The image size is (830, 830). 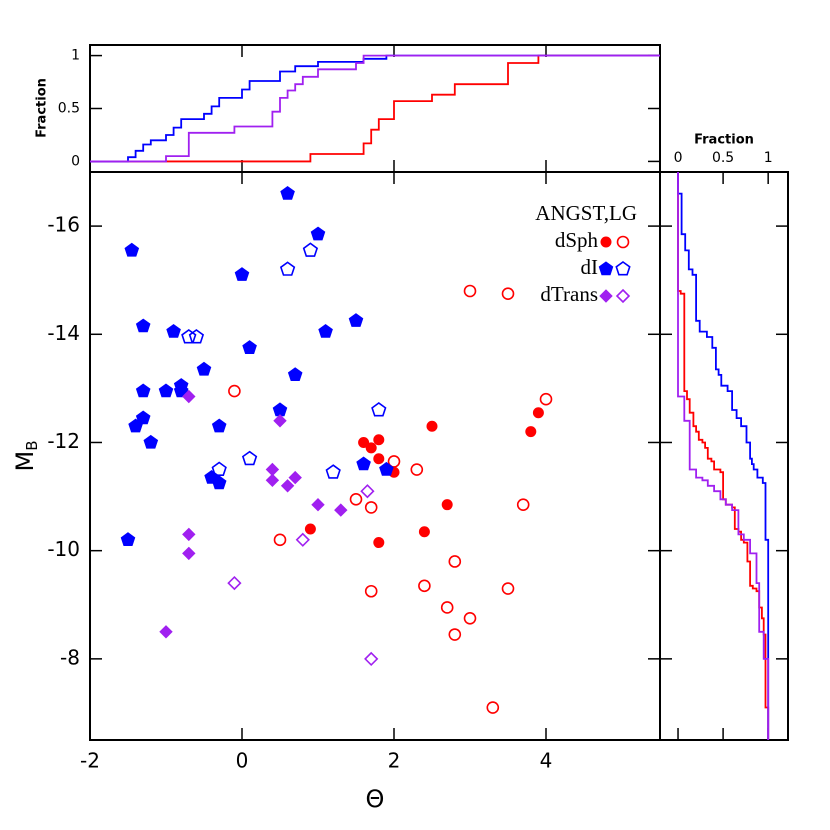 I want to click on x-tick-label: 0.5, so click(x=723, y=158).